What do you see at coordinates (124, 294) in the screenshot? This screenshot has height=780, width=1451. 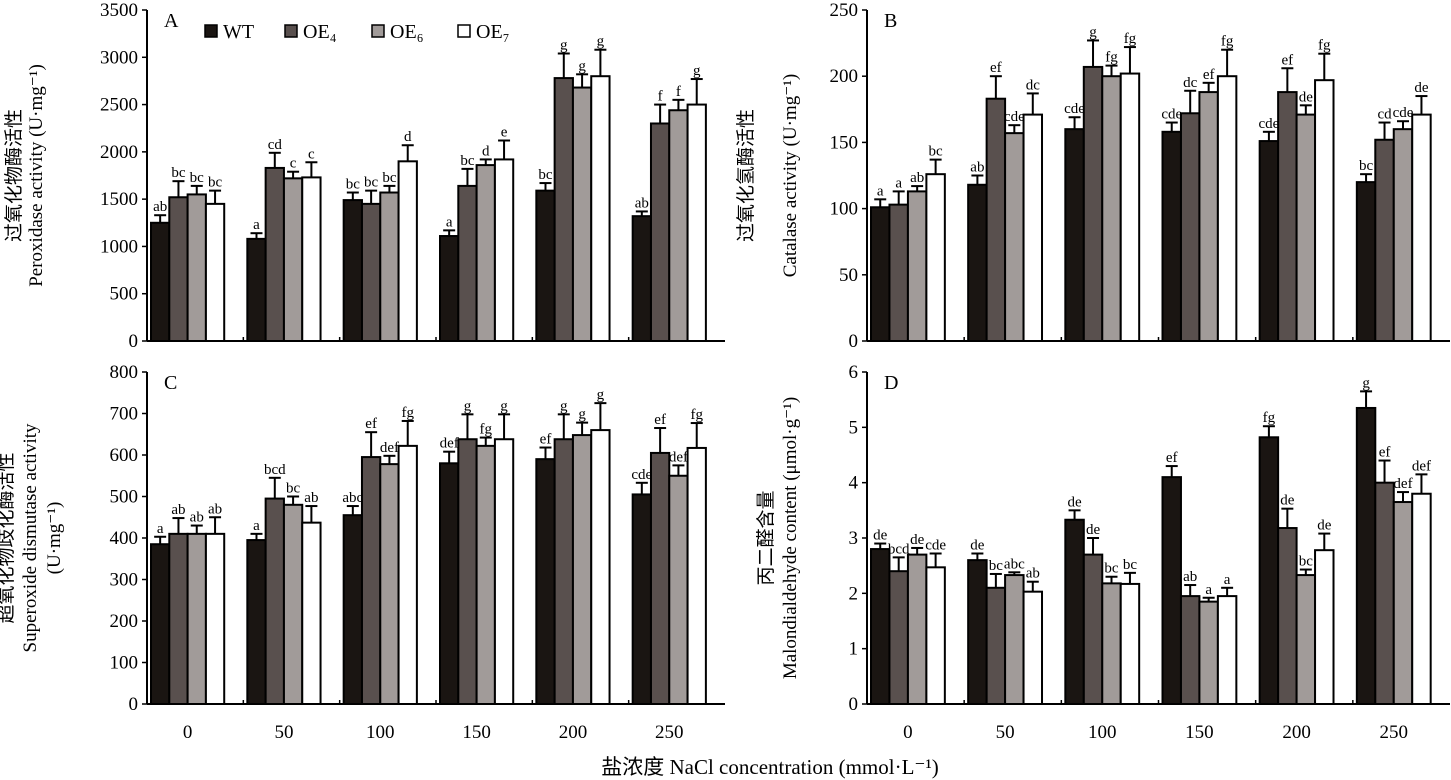 I see `y-tick-label: 500` at bounding box center [124, 294].